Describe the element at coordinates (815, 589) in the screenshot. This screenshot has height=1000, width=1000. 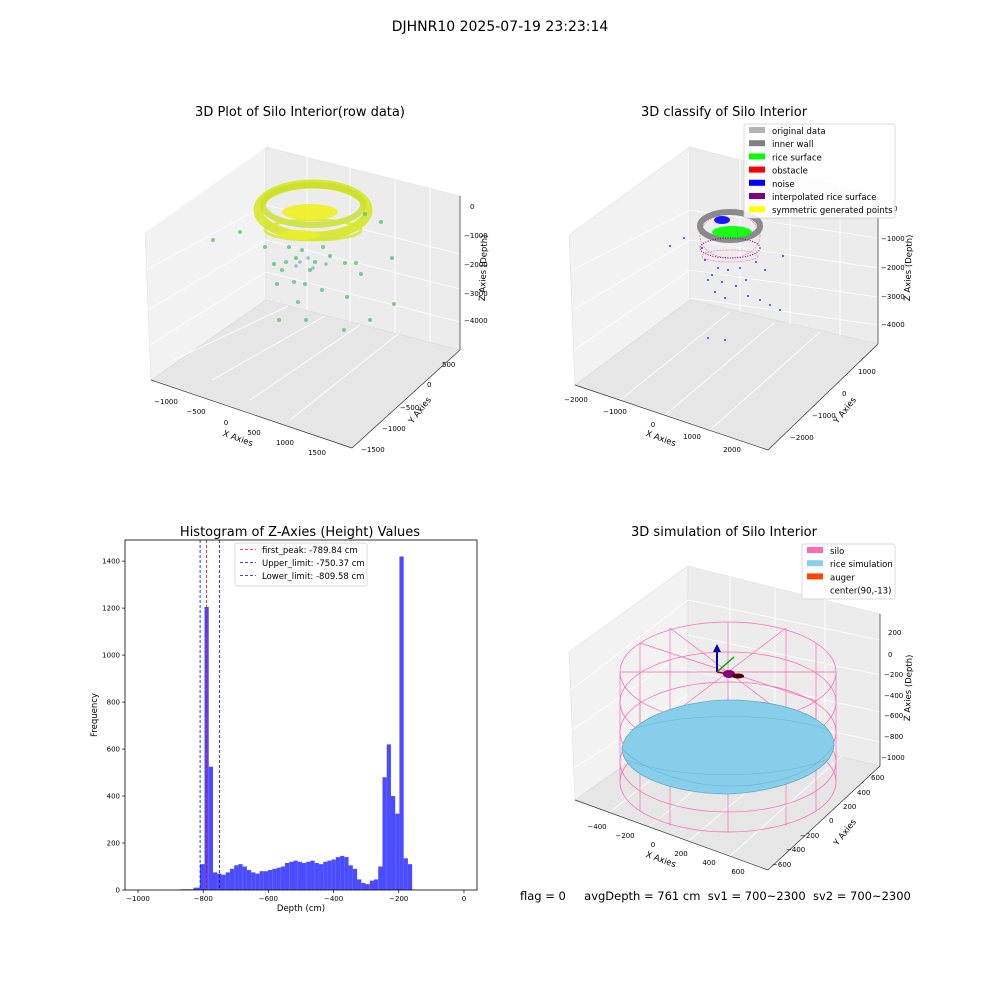
I see `simulation-legend-swatch` at that location.